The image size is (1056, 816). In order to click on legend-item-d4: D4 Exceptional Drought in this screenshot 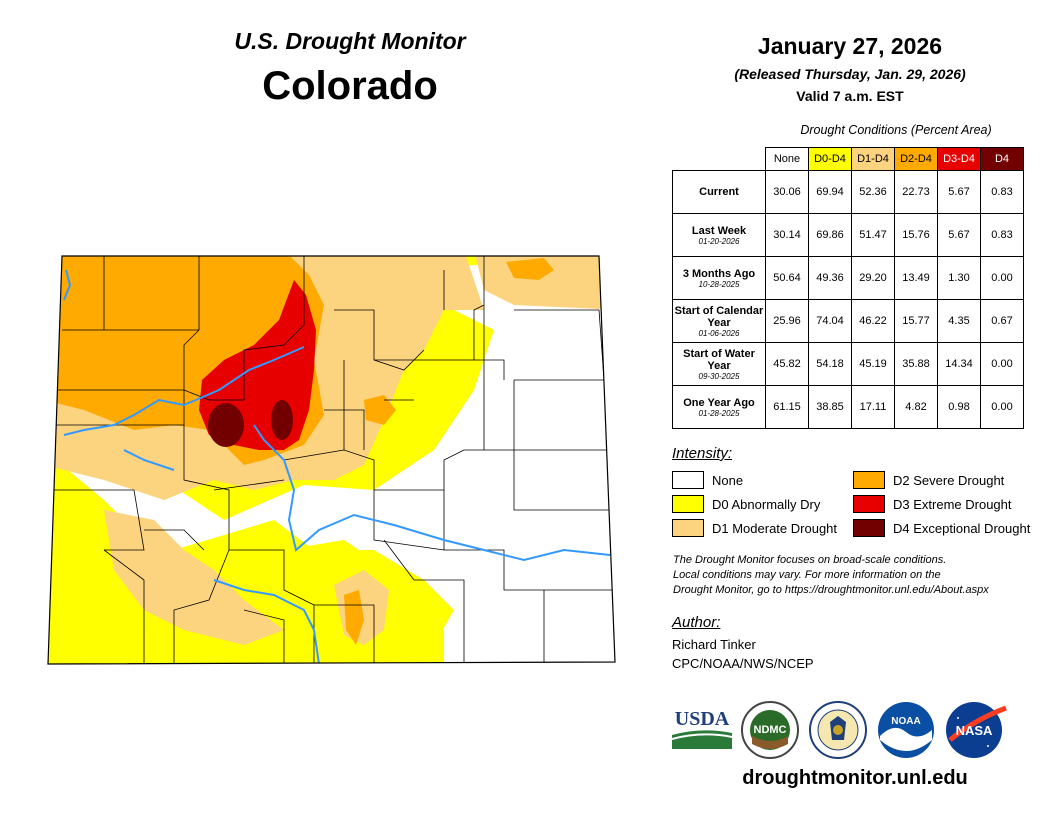, I will do `click(941, 528)`.